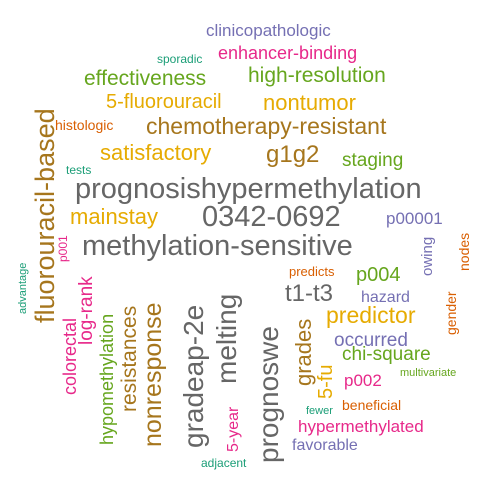  Describe the element at coordinates (153, 374) in the screenshot. I see `word-nonresponse: nonresponse` at that location.